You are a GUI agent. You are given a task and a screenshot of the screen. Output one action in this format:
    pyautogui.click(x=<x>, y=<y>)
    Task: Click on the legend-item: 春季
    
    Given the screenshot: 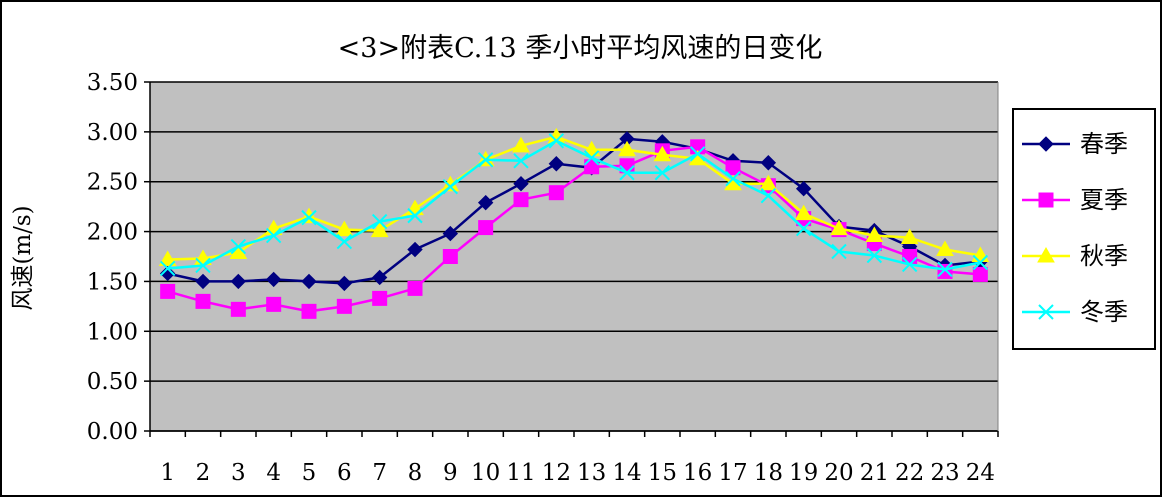 What is the action you would take?
    pyautogui.click(x=1084, y=144)
    